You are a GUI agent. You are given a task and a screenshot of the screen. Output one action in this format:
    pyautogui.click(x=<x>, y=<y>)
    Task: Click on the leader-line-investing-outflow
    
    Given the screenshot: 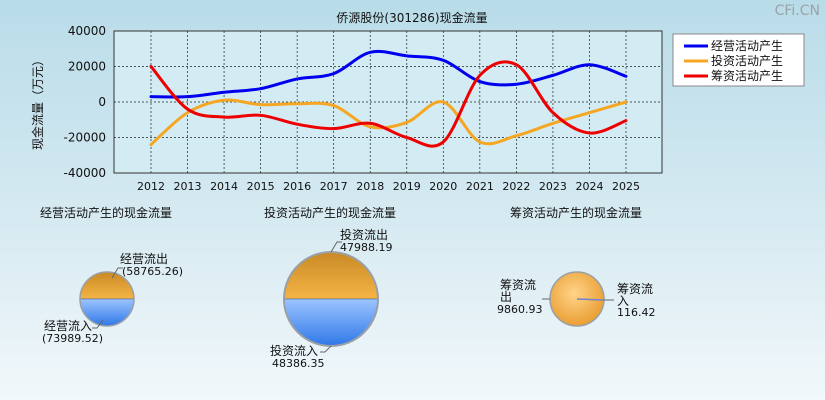 What is the action you would take?
    pyautogui.click(x=336, y=247)
    